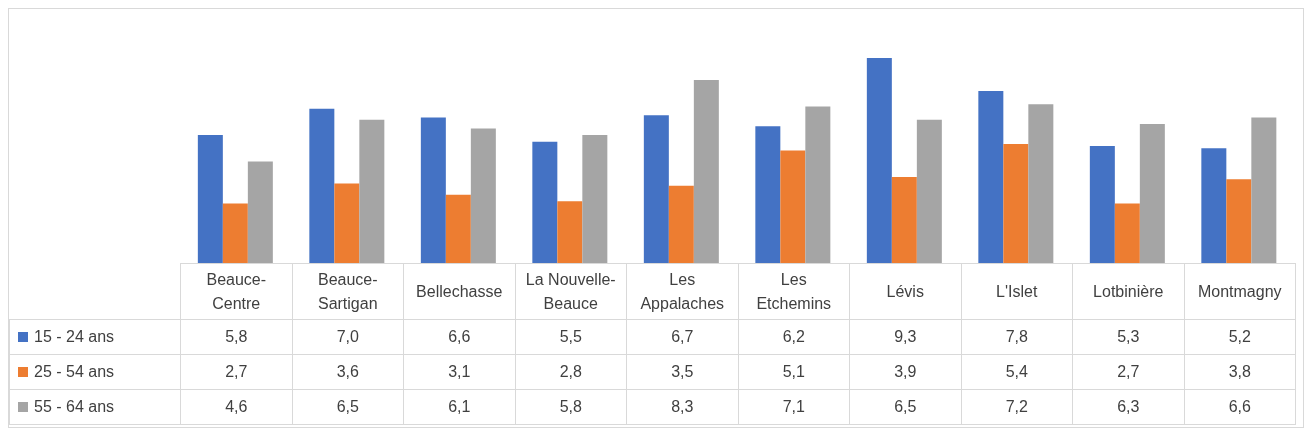 The height and width of the screenshot is (430, 1310). I want to click on data-label: 7,0, so click(348, 337).